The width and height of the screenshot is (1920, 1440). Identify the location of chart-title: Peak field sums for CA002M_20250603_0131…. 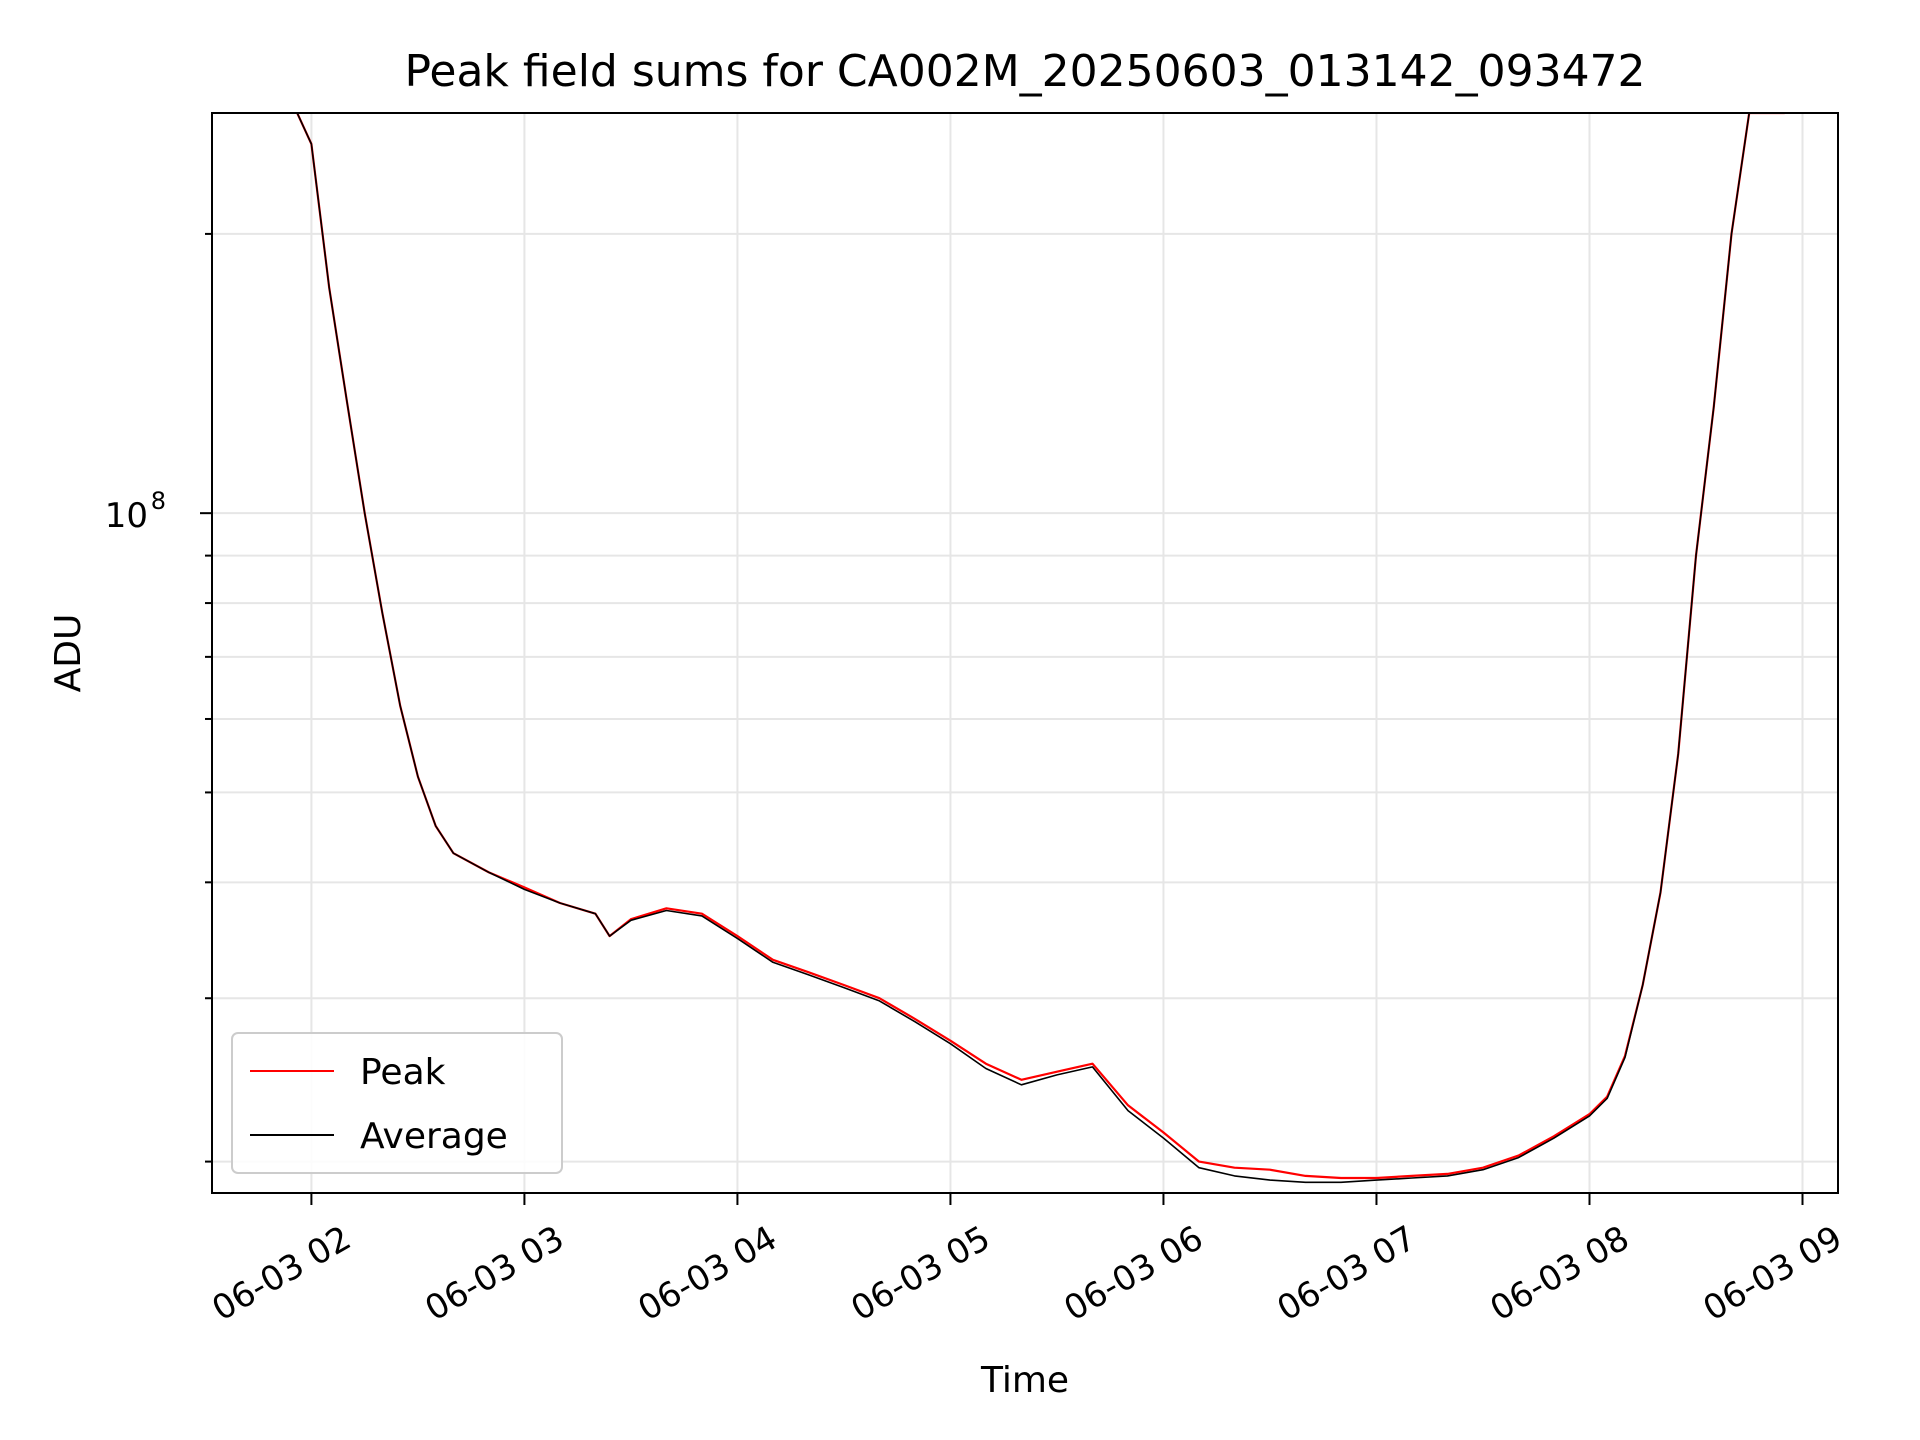
(1024, 71).